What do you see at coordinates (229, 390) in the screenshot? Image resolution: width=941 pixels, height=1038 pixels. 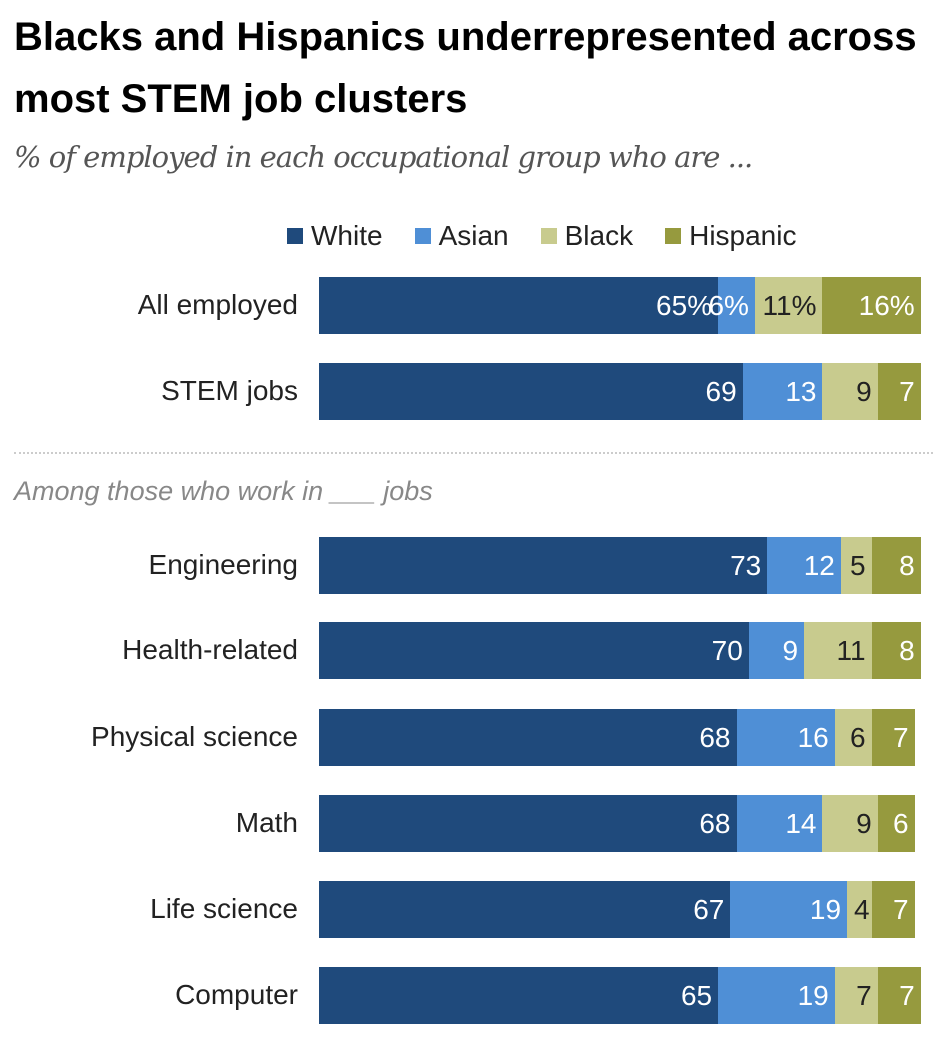 I see `category-label: STEM jobs` at bounding box center [229, 390].